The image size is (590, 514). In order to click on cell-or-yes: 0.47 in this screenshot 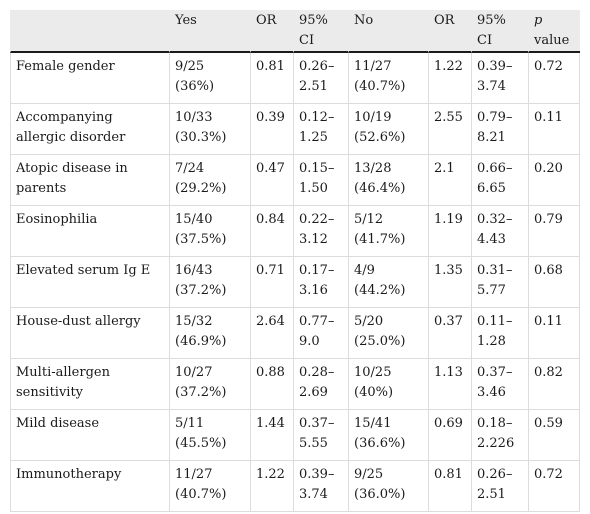, I will do `click(271, 180)`.